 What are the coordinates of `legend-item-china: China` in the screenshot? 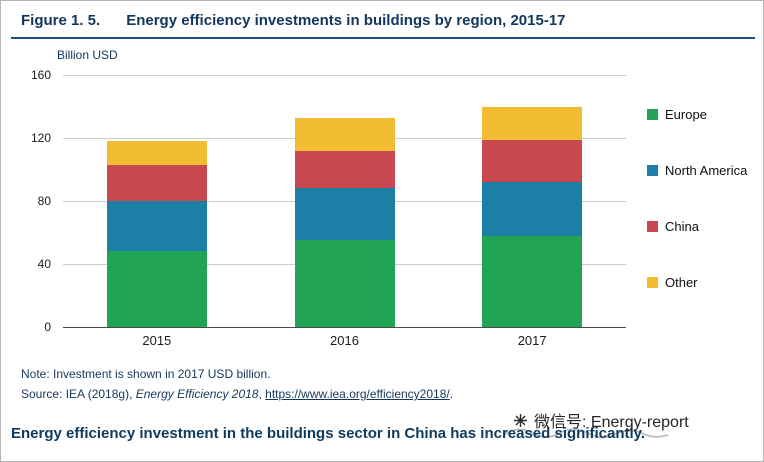 It's located at (697, 226).